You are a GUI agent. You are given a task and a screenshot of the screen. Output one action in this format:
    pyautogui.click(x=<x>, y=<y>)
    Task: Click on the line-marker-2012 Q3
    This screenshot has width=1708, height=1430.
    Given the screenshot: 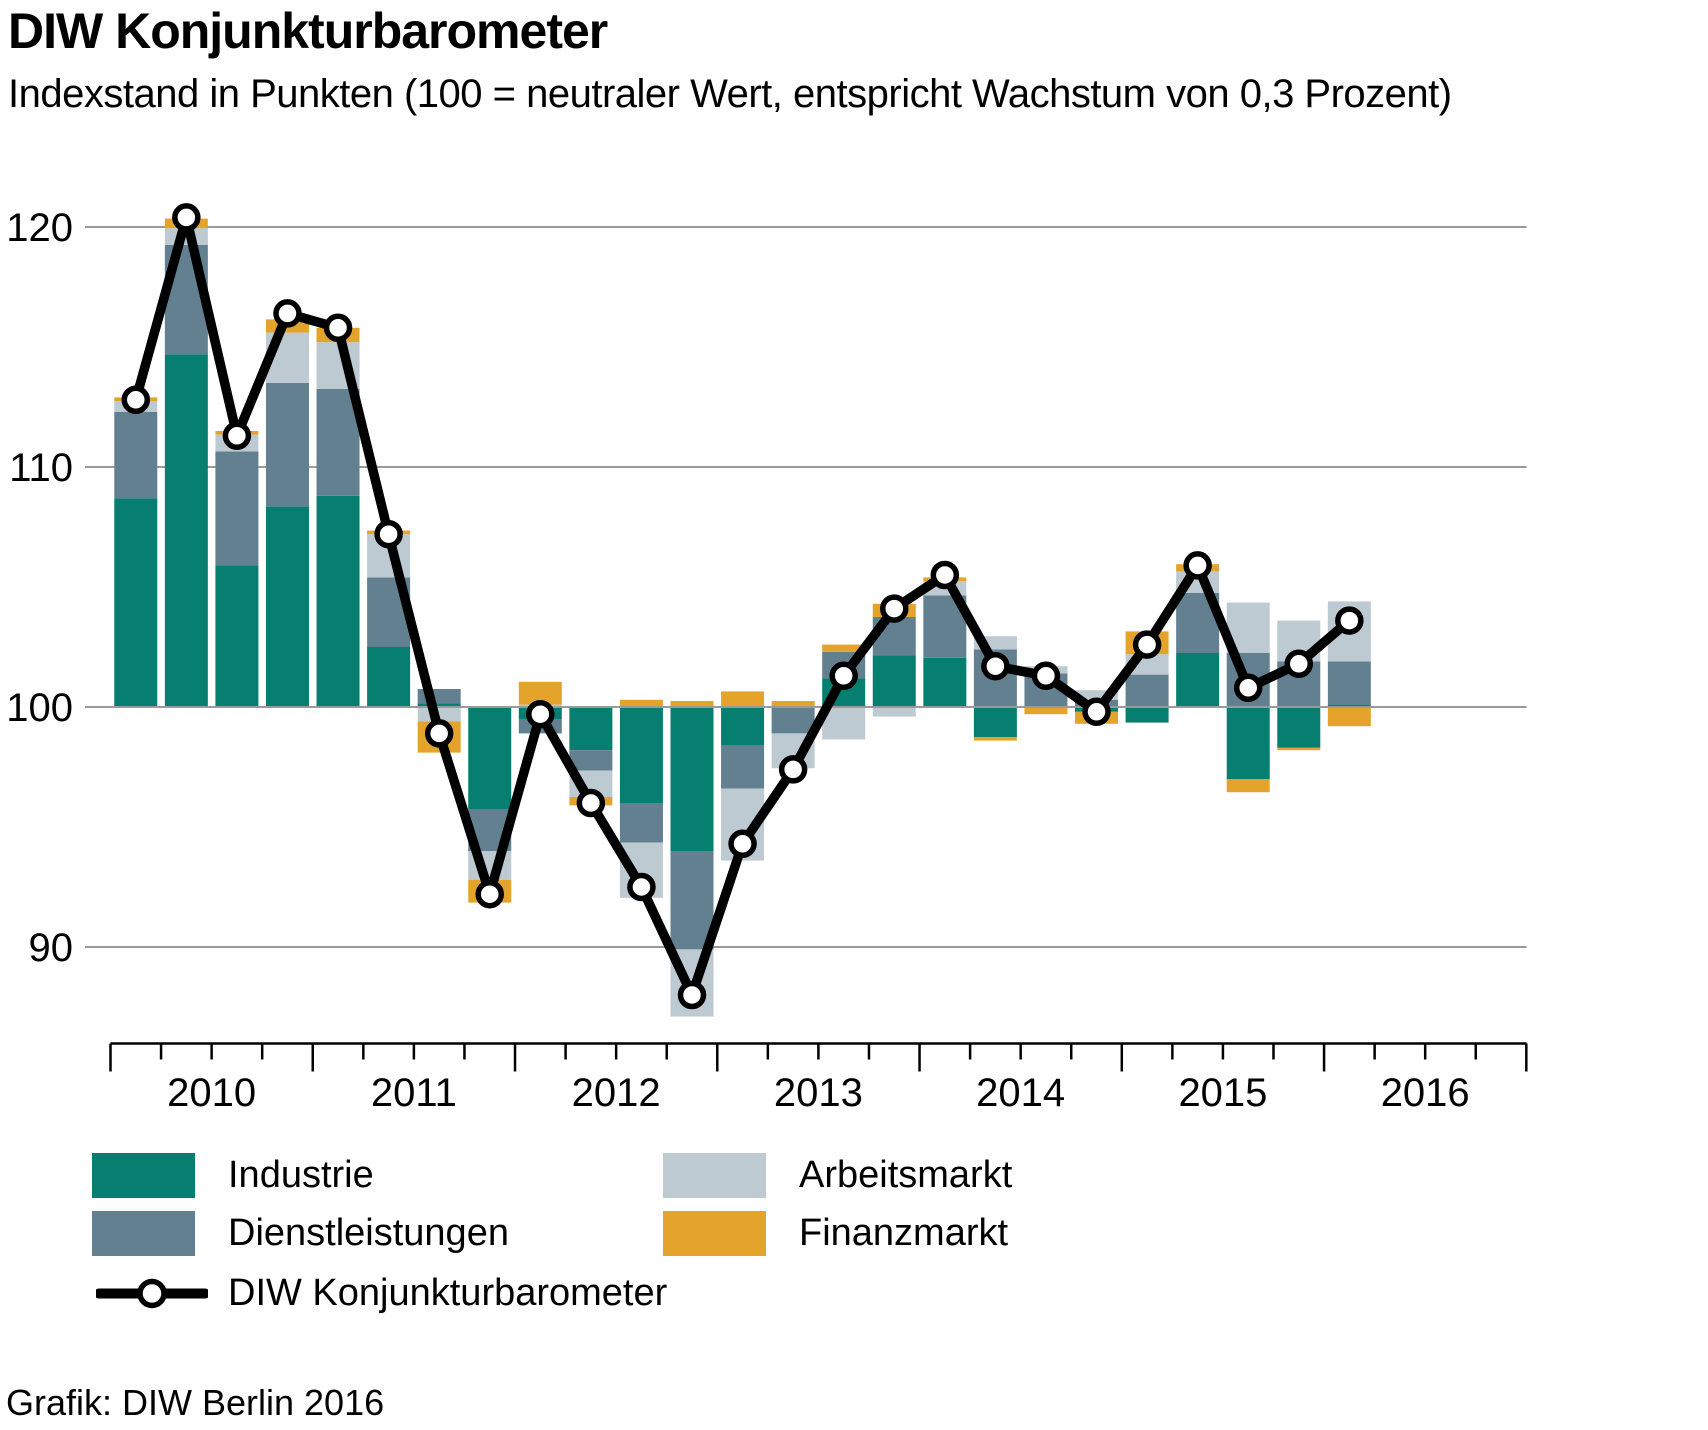 What is the action you would take?
    pyautogui.click(x=641, y=887)
    